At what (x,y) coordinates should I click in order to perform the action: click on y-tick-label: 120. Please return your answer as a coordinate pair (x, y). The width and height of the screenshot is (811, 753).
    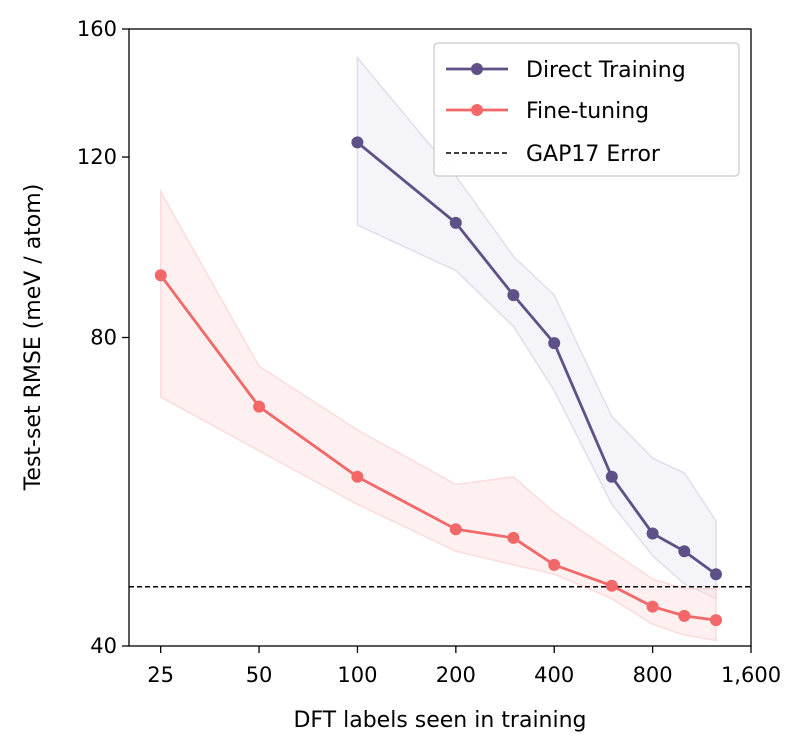
    Looking at the image, I should click on (97, 157).